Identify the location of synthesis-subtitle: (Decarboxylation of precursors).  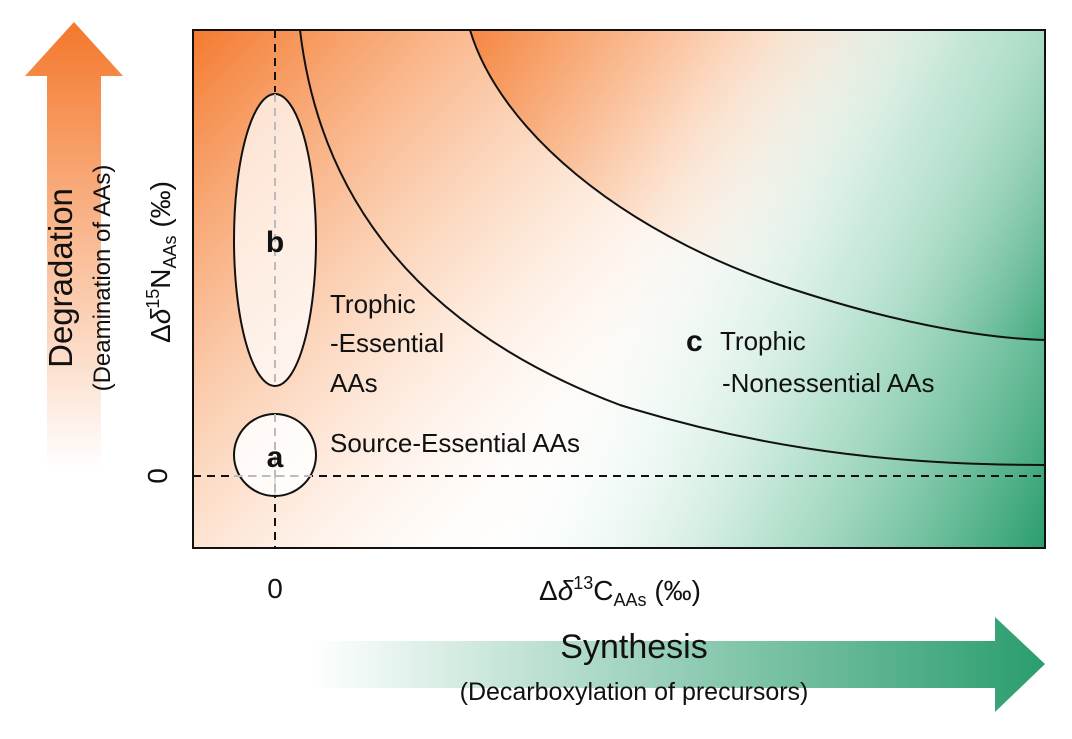
(634, 692).